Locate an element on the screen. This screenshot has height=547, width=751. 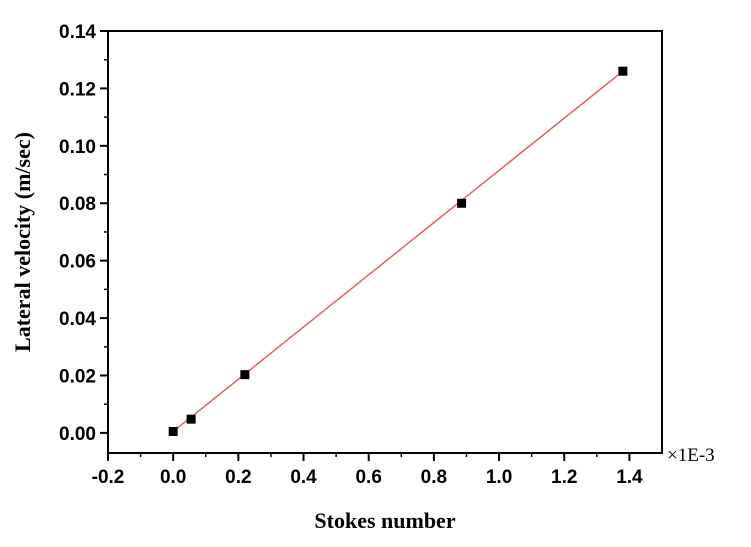
y-tick-label: 0.06 is located at coordinates (77, 262).